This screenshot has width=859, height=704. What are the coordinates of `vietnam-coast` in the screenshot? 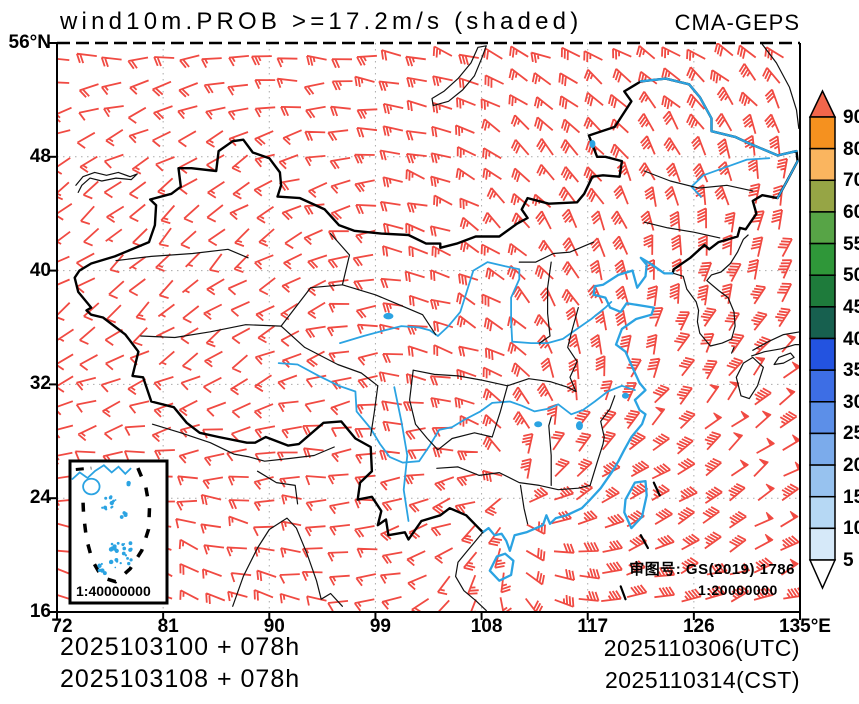 It's located at (471, 571).